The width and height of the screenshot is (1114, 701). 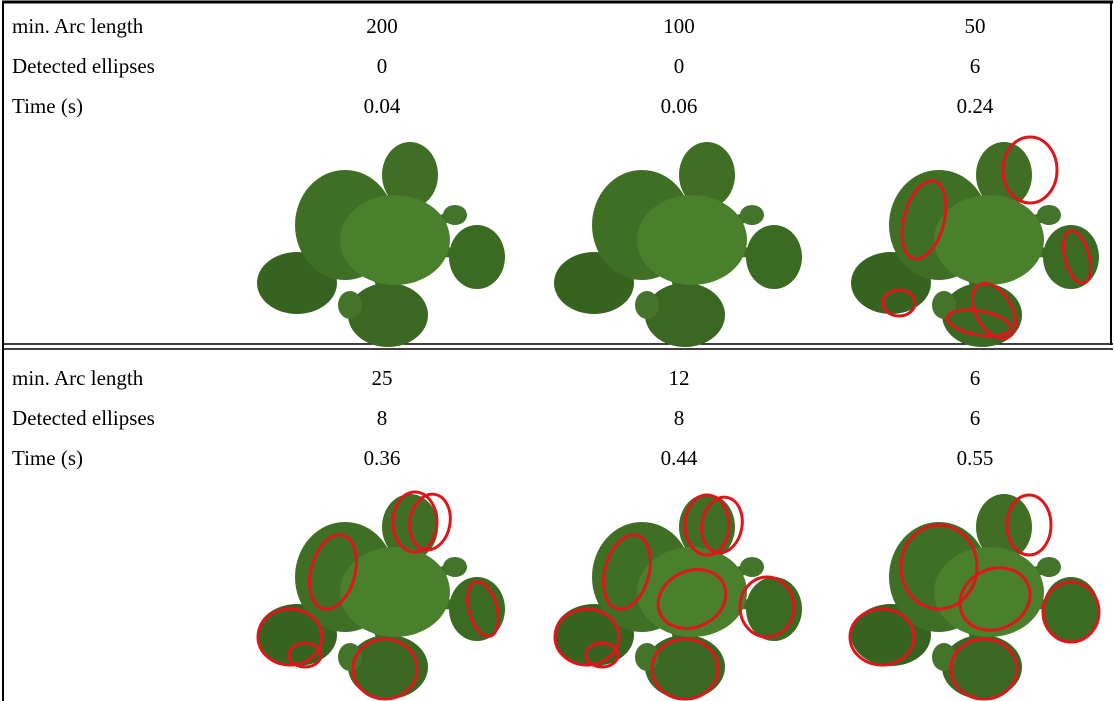 What do you see at coordinates (975, 106) in the screenshot?
I see `cell-value: 0.24` at bounding box center [975, 106].